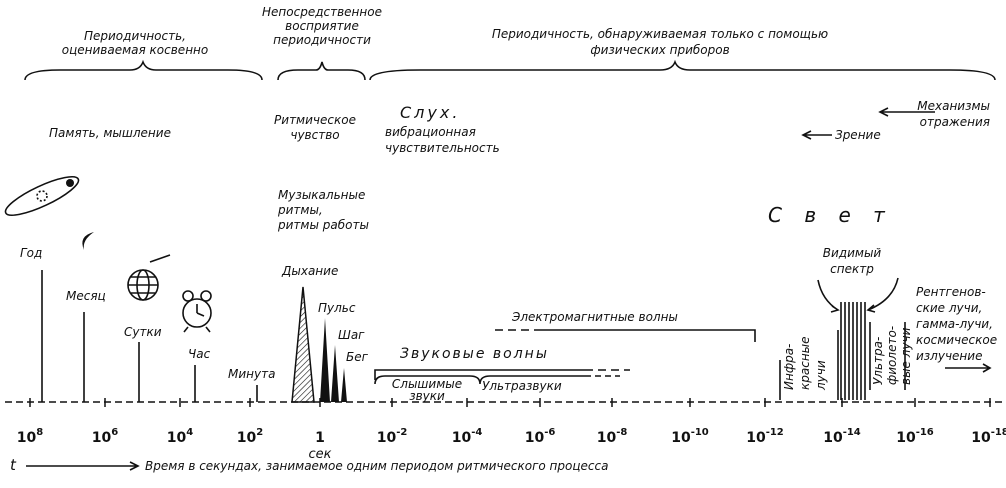 This screenshot has height=488, width=1006. I want to click on tick-exponent: 4, so click(189, 432).